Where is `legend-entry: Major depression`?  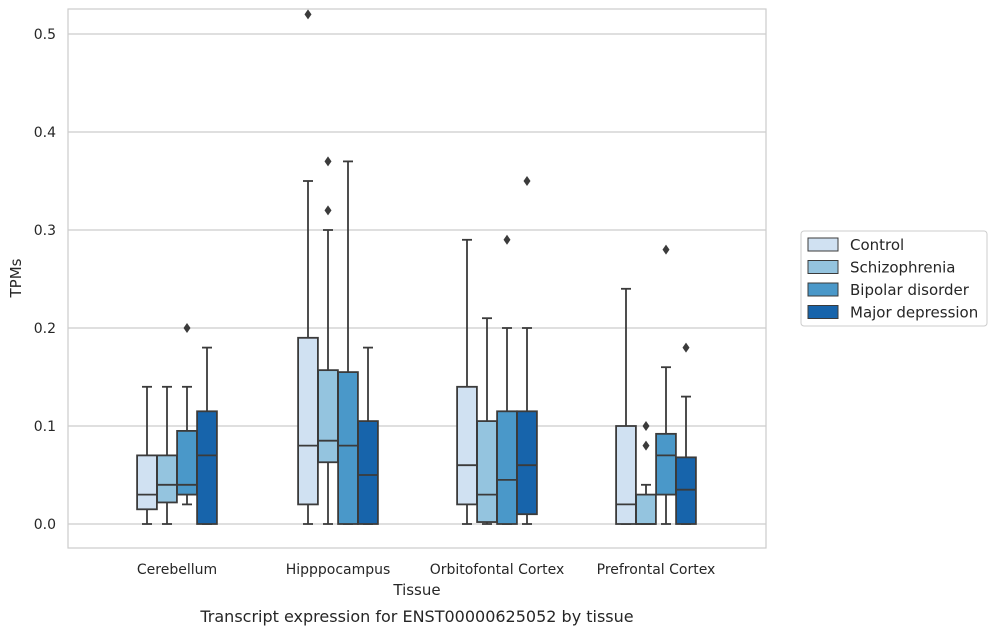 legend-entry: Major depression is located at coordinates (914, 313).